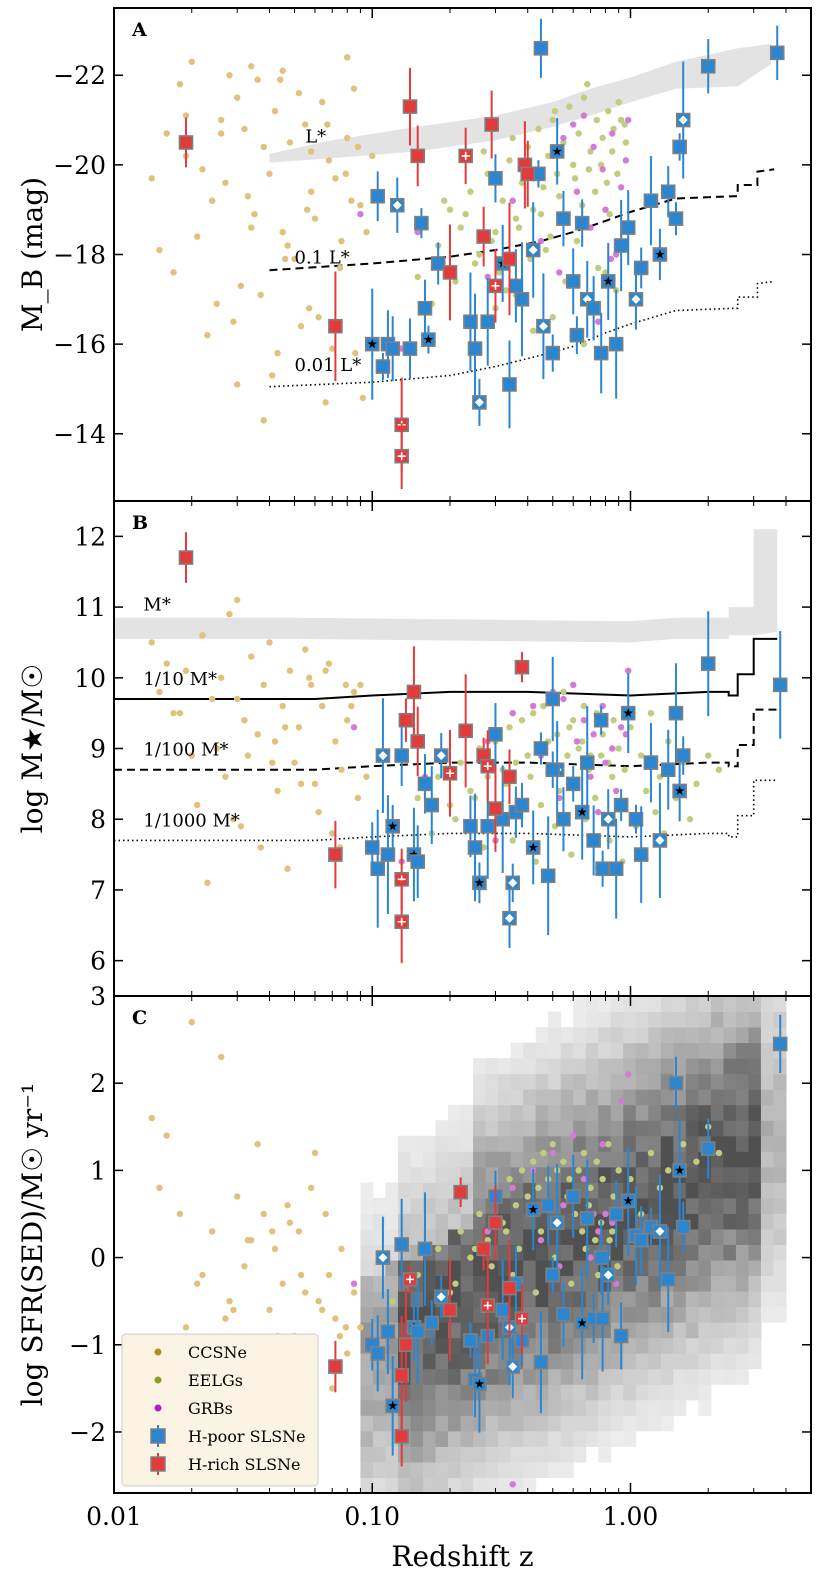 The height and width of the screenshot is (1587, 831). Describe the element at coordinates (487, 766) in the screenshot. I see `cross-glyph` at that location.